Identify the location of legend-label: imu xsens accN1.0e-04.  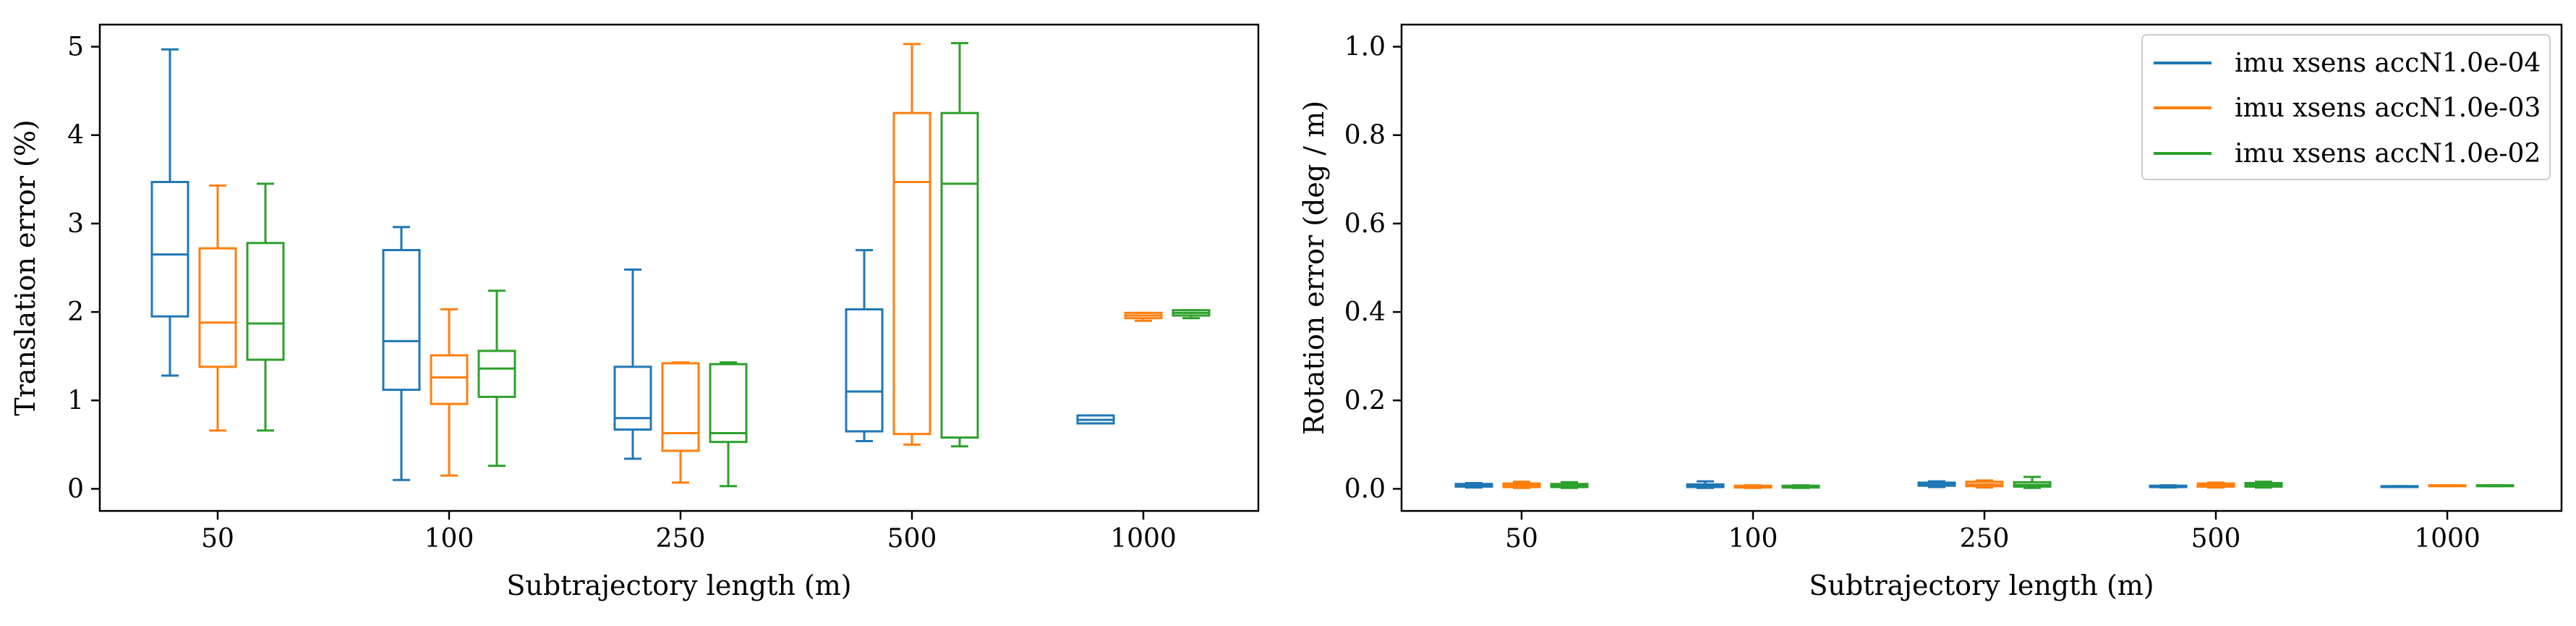
(2388, 63).